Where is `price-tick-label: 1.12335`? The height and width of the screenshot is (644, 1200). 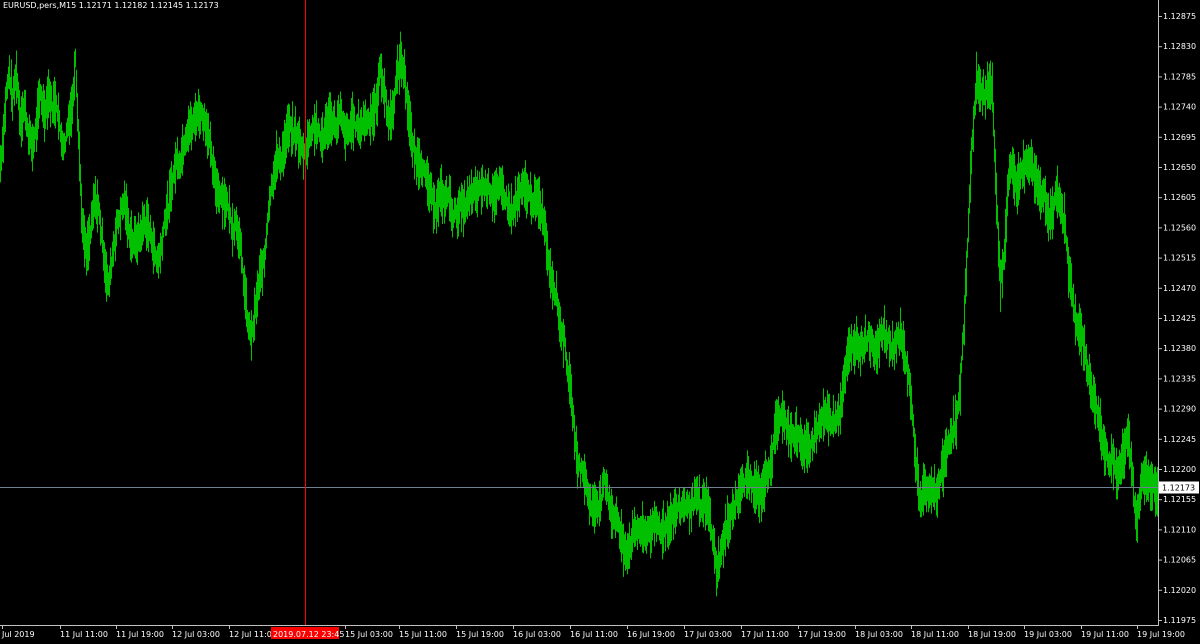 price-tick-label: 1.12335 is located at coordinates (1179, 378).